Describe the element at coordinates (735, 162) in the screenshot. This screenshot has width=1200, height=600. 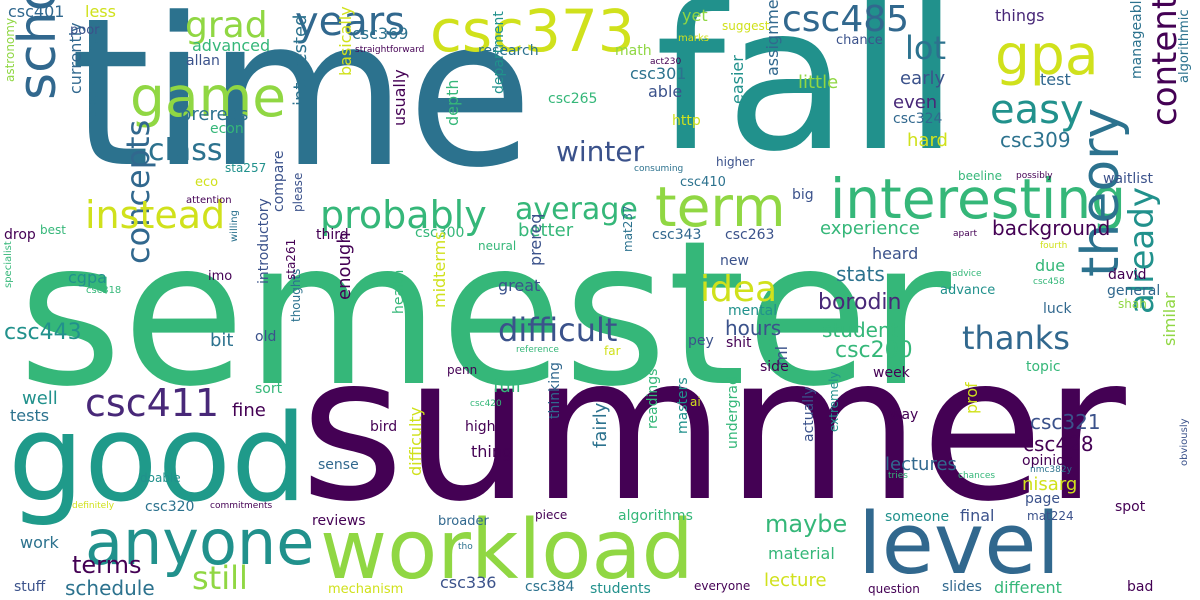
I see `word-higher: higher` at that location.